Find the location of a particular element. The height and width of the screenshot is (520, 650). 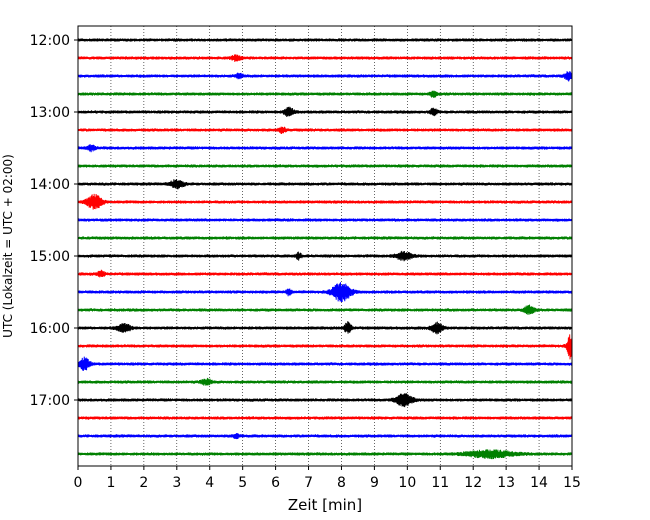

y-tick-label: 13:00 is located at coordinates (50, 113).